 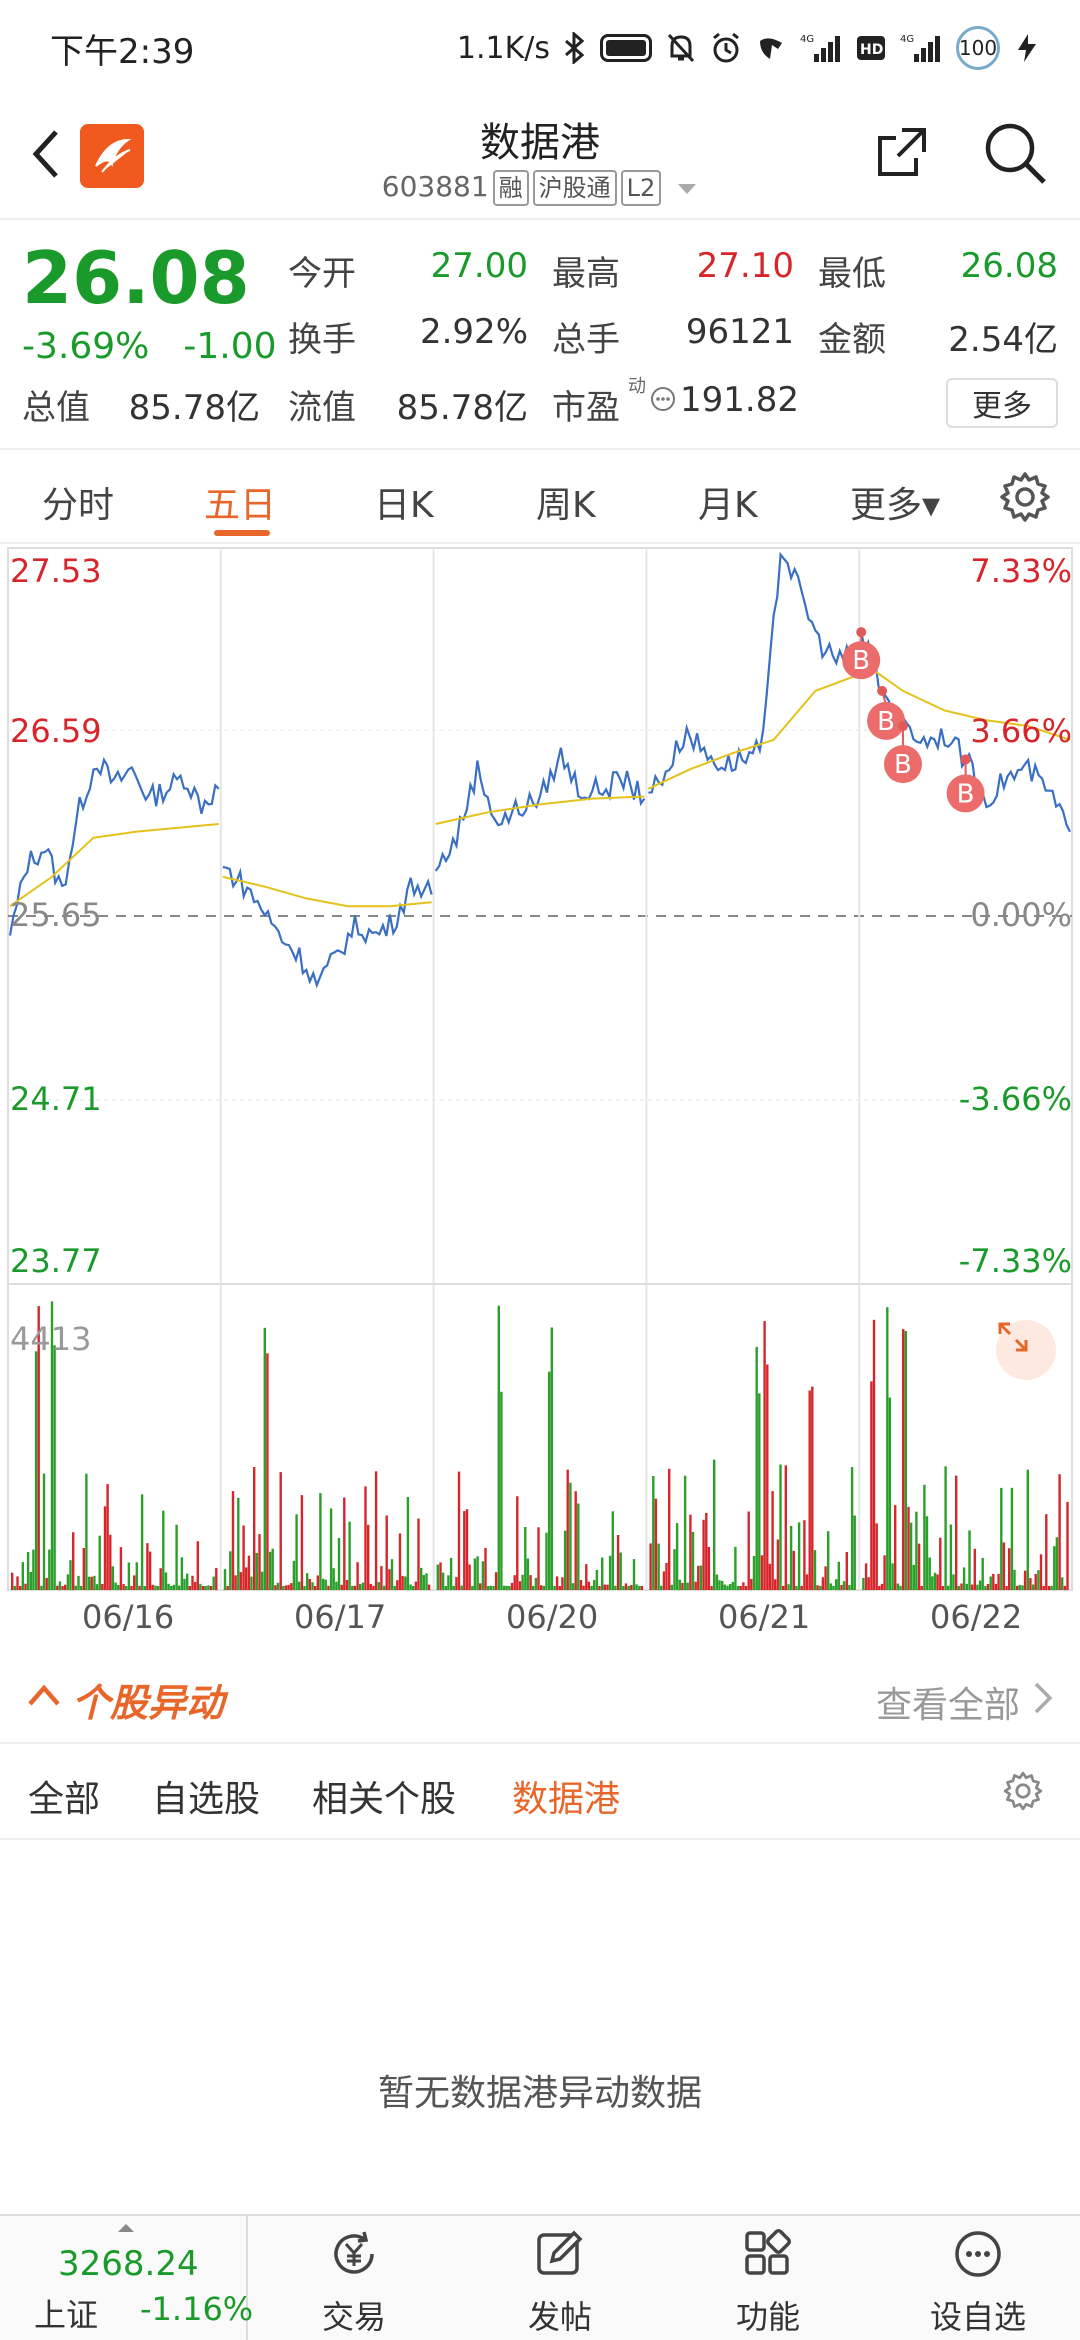 I want to click on view-all-link: 查看全部, so click(x=947, y=1705).